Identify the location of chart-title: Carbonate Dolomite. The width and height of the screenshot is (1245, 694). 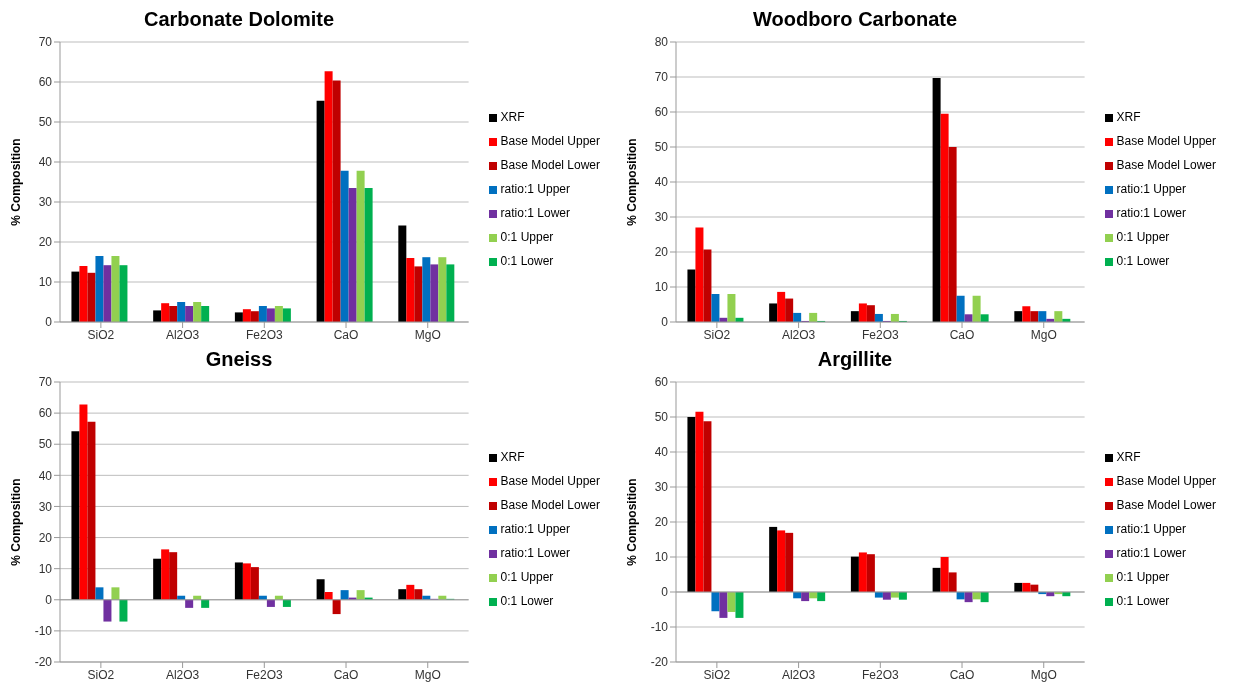
(239, 20).